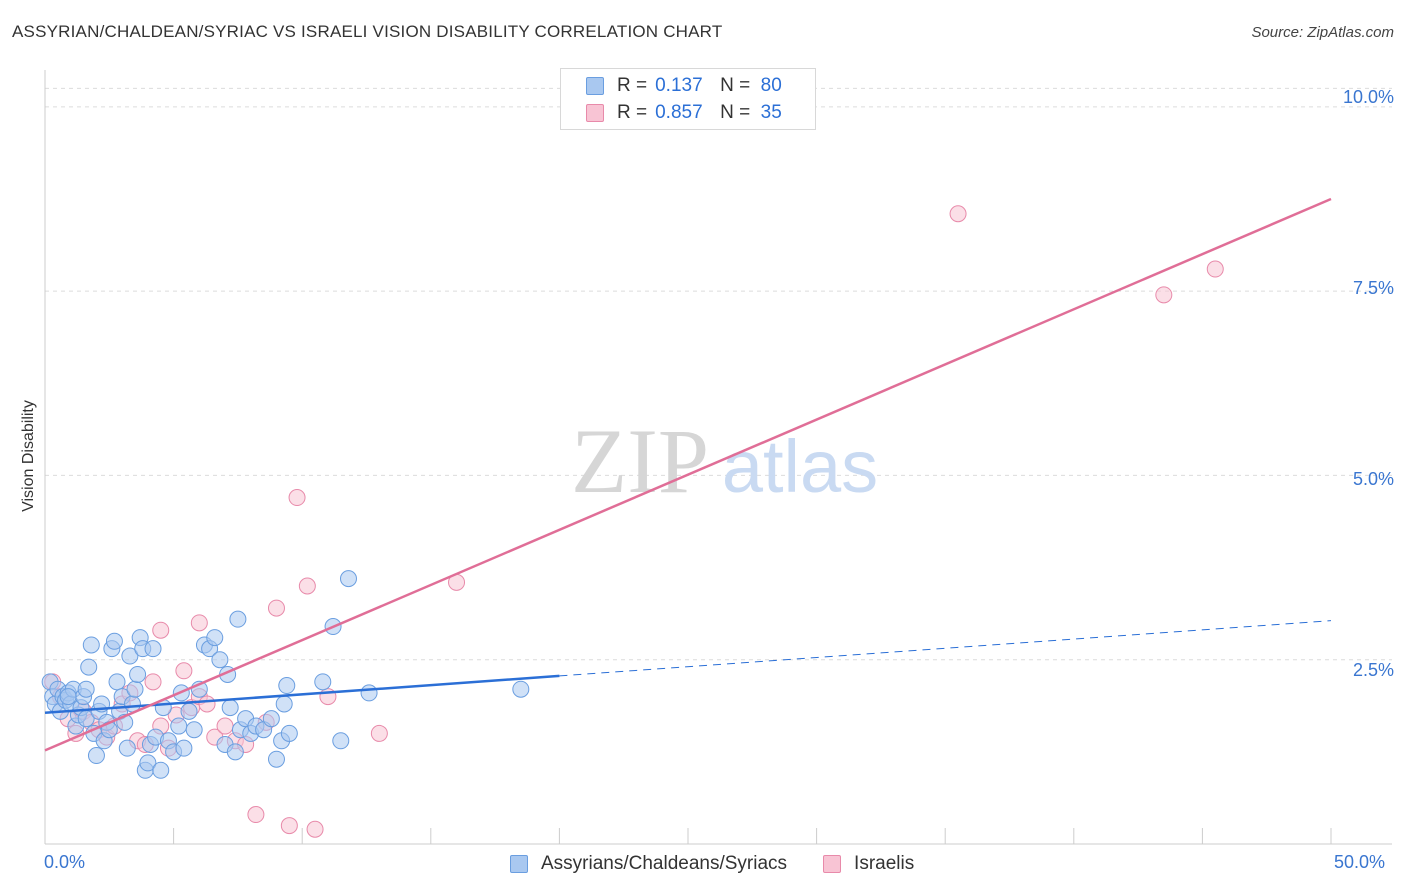 This screenshot has height=892, width=1406. What do you see at coordinates (771, 112) in the screenshot?
I see `n-value: 35` at bounding box center [771, 112].